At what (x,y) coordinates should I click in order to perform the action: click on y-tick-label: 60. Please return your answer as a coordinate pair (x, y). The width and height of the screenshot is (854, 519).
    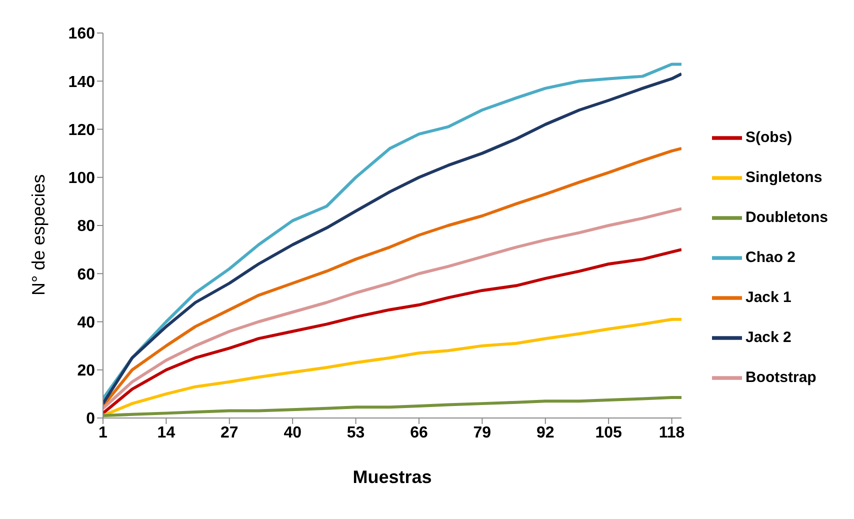
    Looking at the image, I should click on (86, 275).